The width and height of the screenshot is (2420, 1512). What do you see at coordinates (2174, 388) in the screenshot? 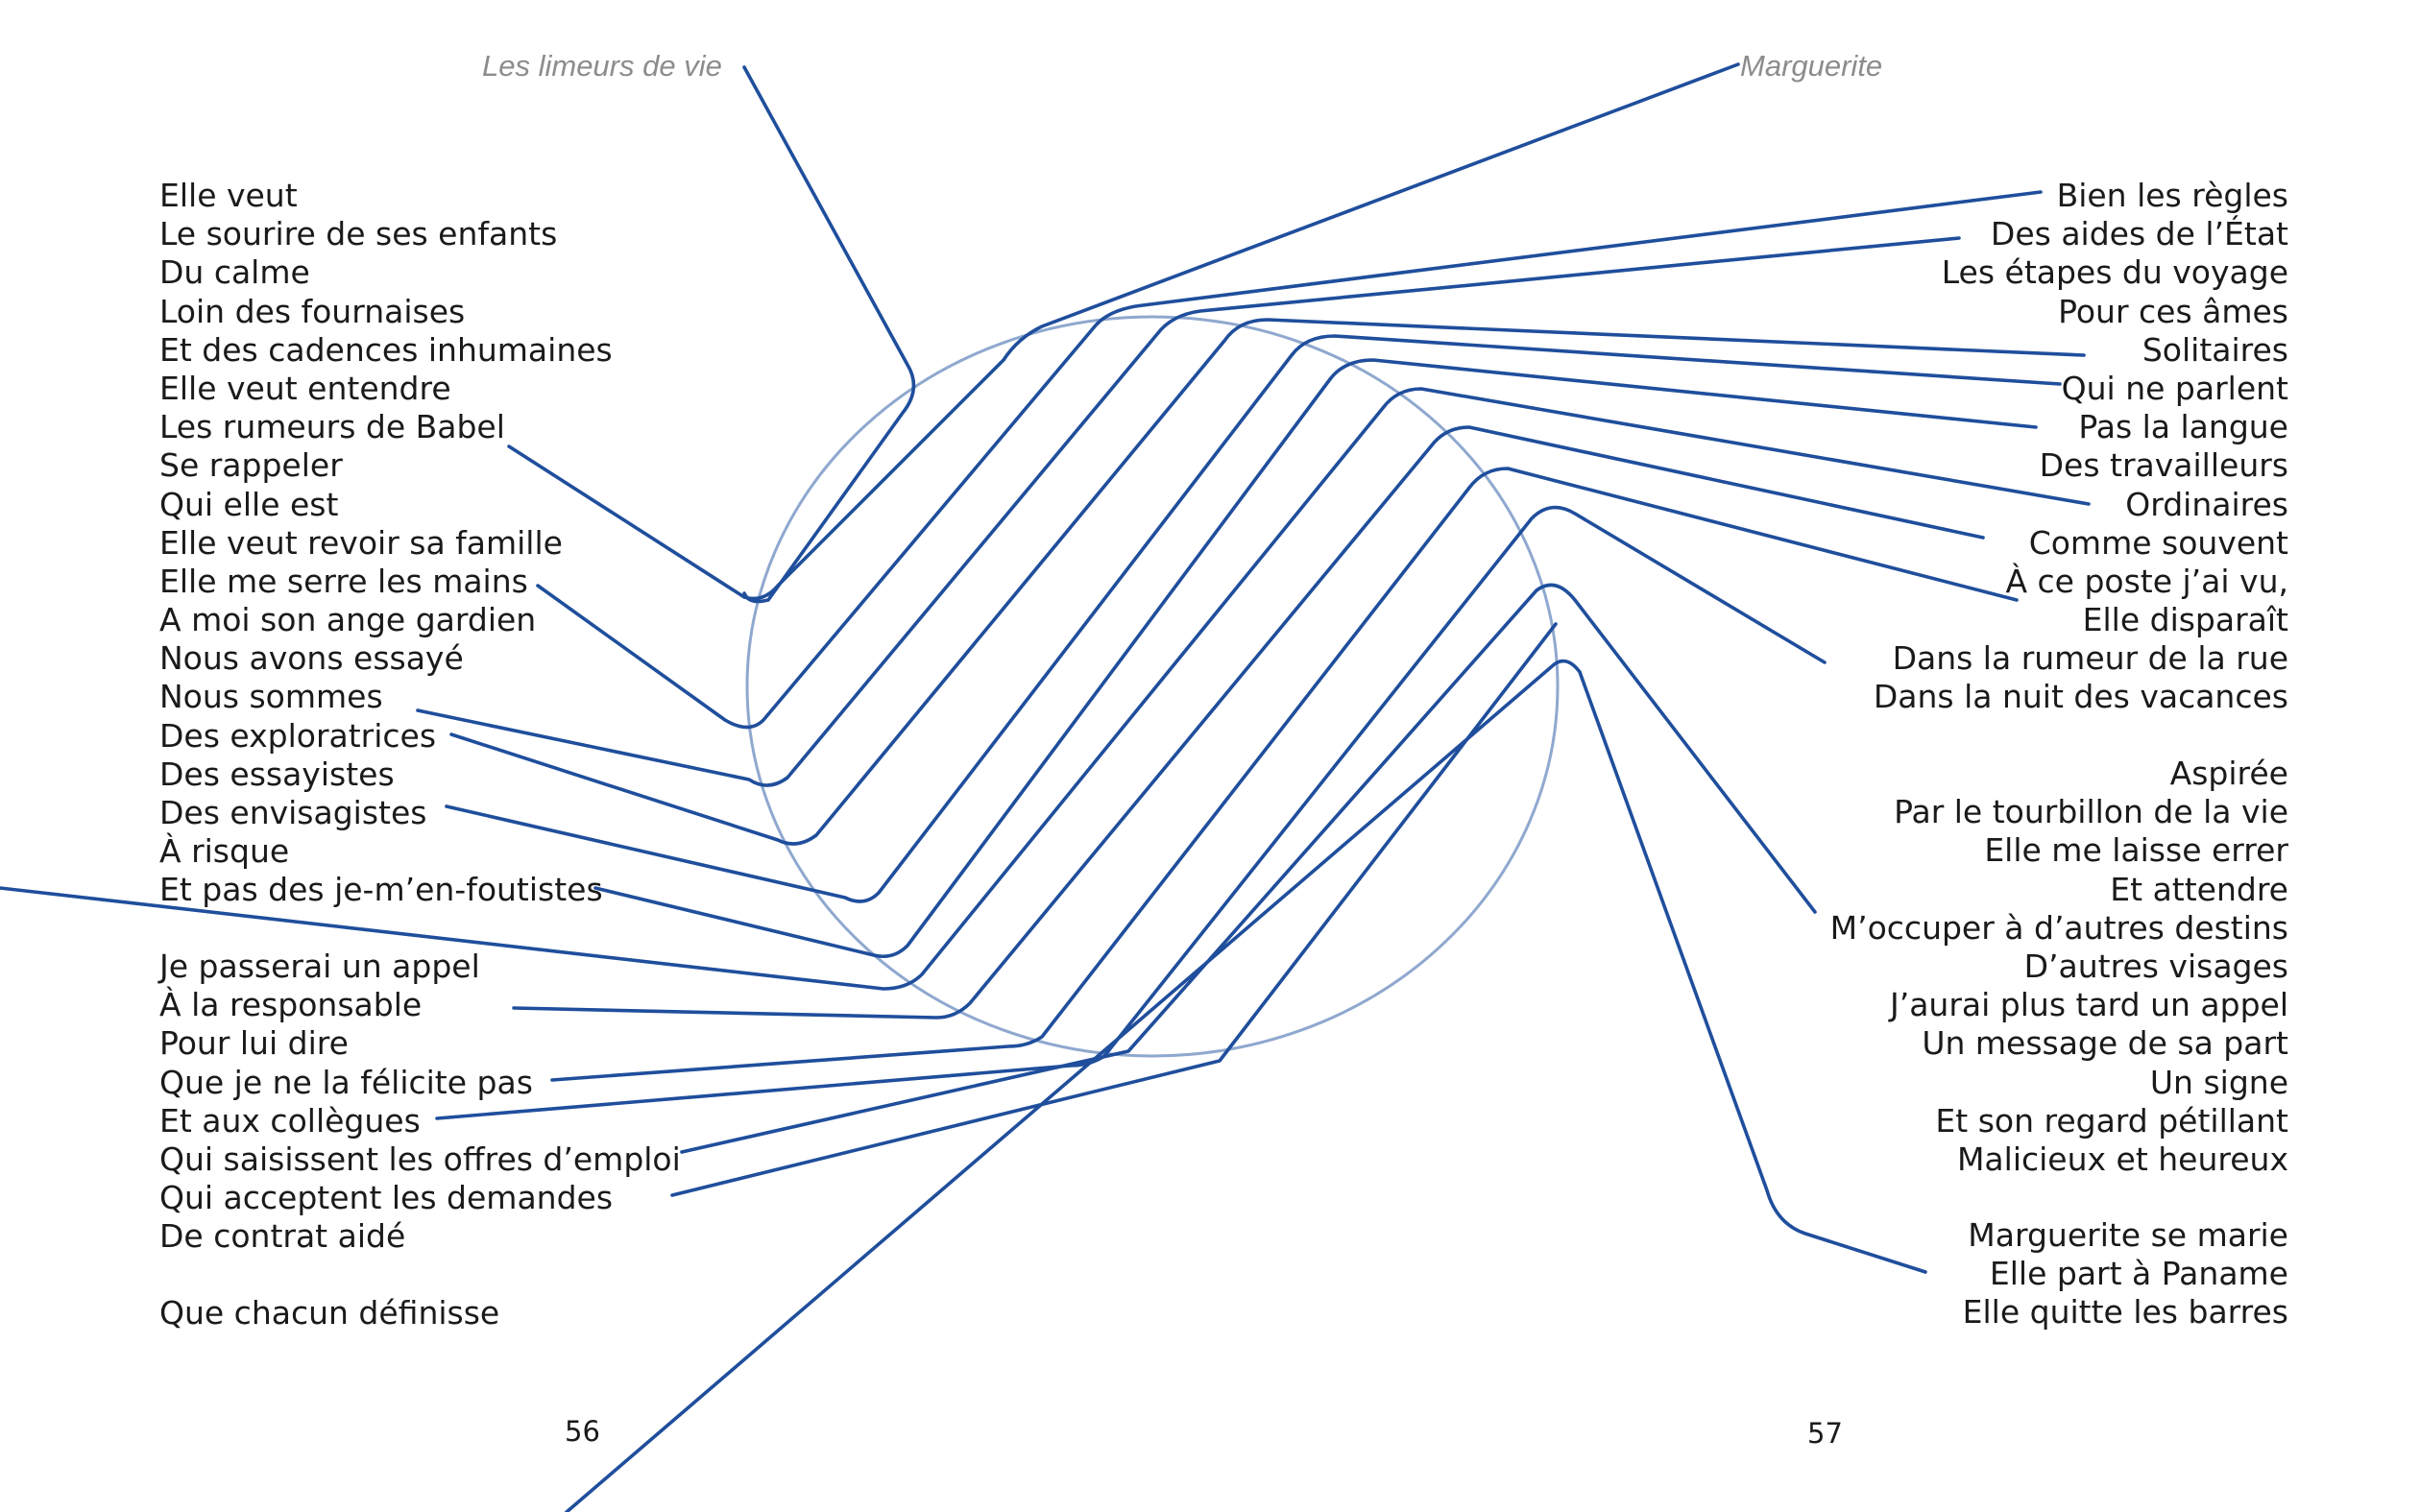
I see `poem-line: Qui ne parlent` at bounding box center [2174, 388].